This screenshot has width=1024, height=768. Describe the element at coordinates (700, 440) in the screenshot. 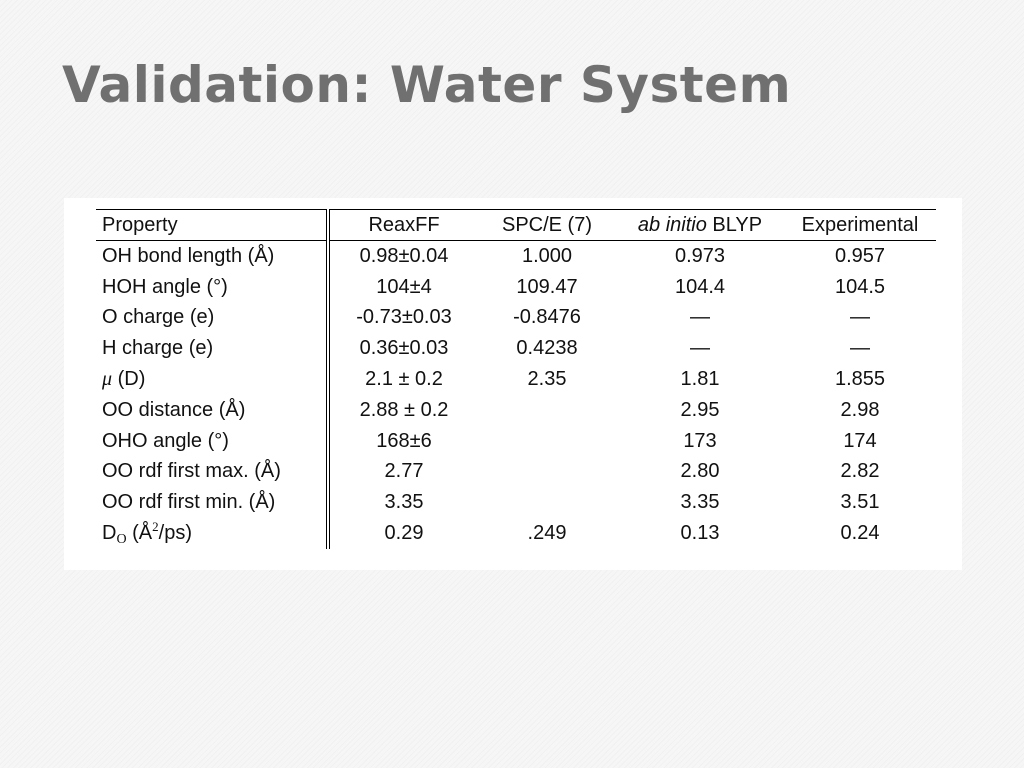

I see `cell-blyp: 173` at that location.